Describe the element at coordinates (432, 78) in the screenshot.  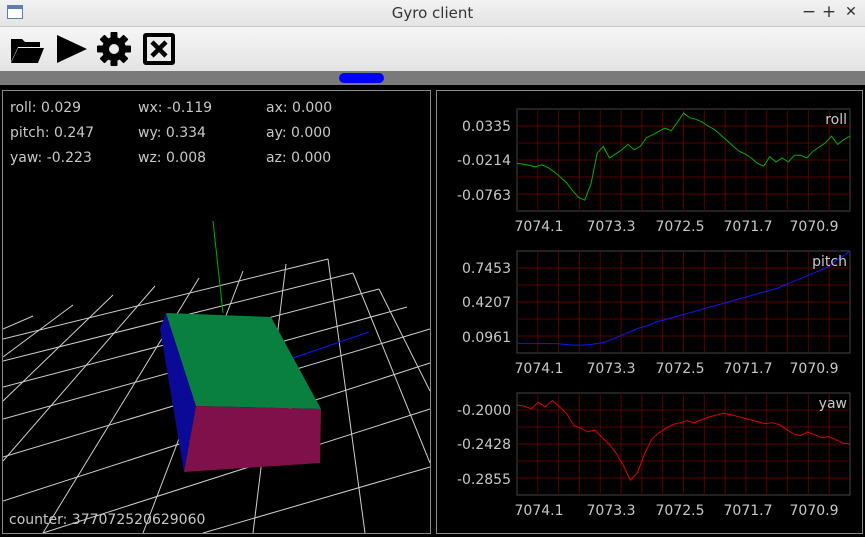
I see `splitter-bar` at that location.